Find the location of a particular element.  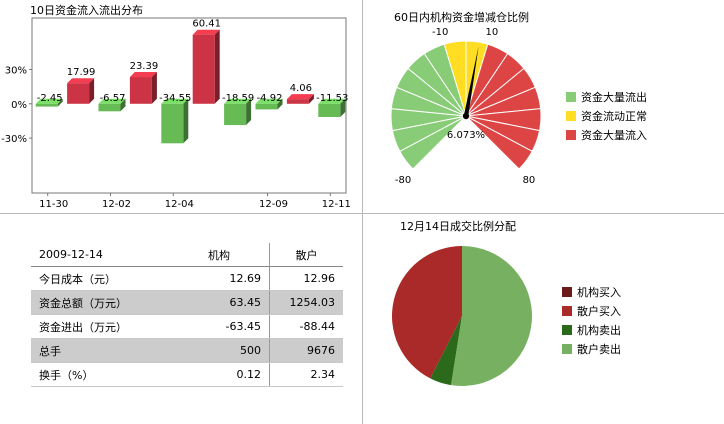

bar-value-label: -34.55 is located at coordinates (175, 98).